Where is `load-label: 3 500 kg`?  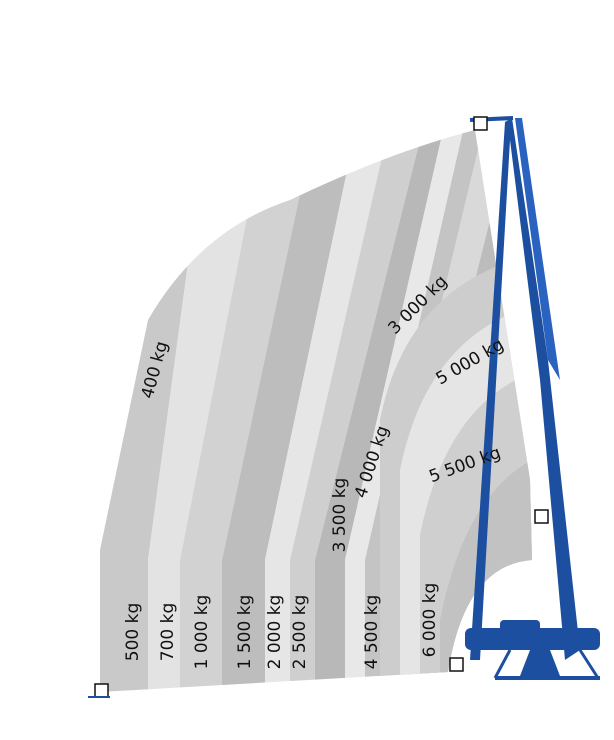
load-label: 3 500 kg is located at coordinates (340, 515).